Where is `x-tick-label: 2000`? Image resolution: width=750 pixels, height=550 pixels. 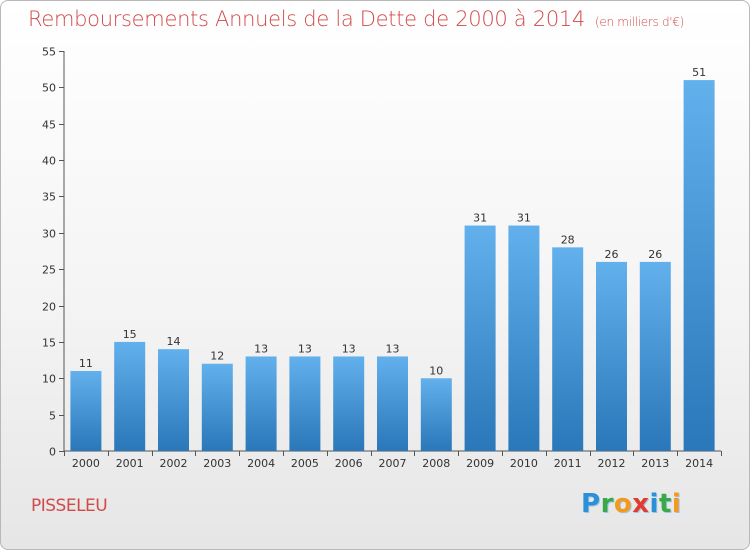
x-tick-label: 2000 is located at coordinates (86, 463).